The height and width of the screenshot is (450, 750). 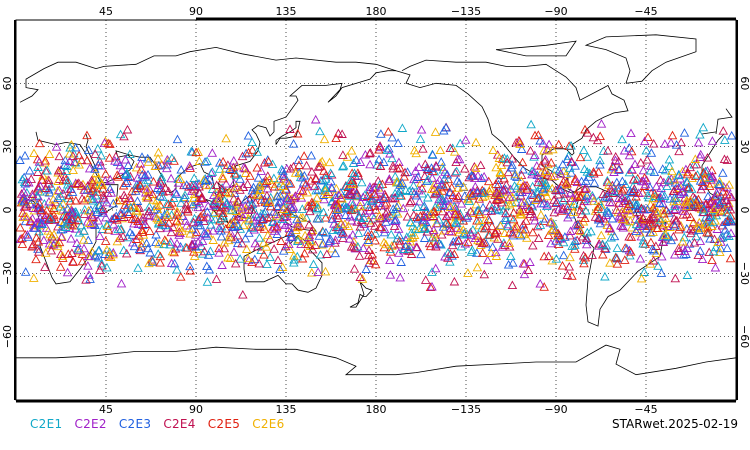 I want to click on lon-tick-label-top: −90, so click(x=555, y=11).